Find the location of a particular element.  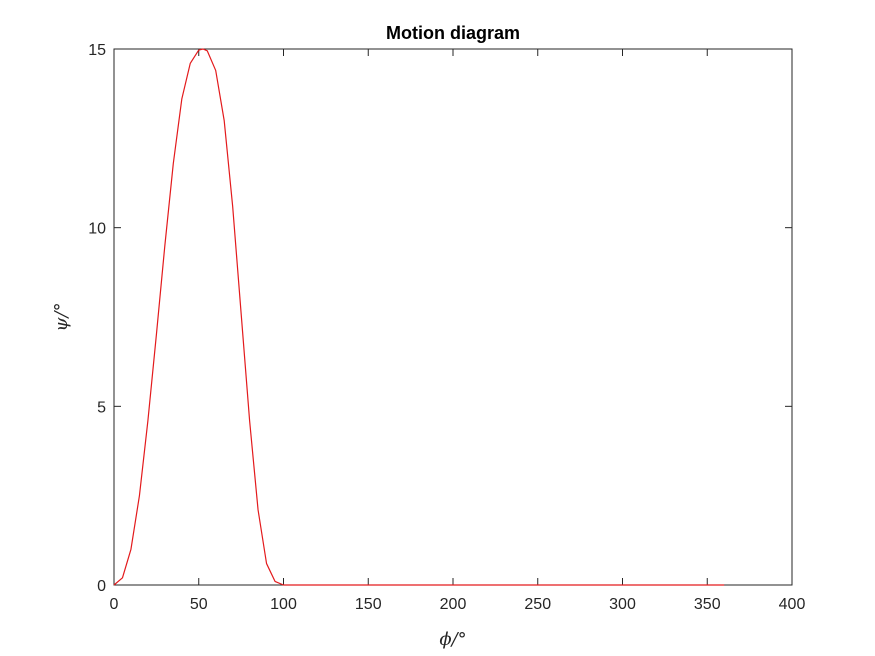

y-tick-label: 15 is located at coordinates (97, 50).